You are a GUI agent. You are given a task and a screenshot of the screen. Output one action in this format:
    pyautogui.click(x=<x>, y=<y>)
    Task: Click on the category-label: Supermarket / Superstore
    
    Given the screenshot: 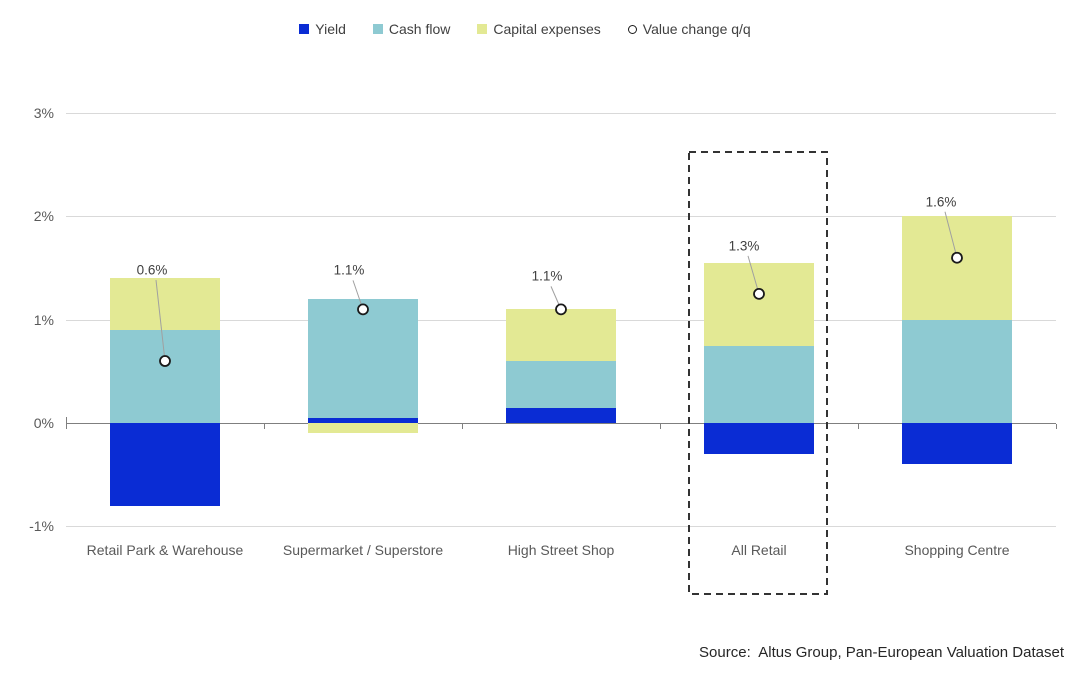 What is the action you would take?
    pyautogui.click(x=363, y=550)
    